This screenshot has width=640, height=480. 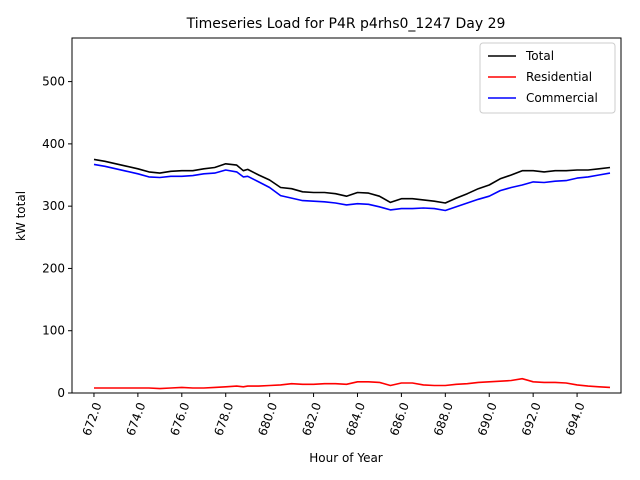 I want to click on x-axis-label: Hour of Year, so click(x=346, y=458).